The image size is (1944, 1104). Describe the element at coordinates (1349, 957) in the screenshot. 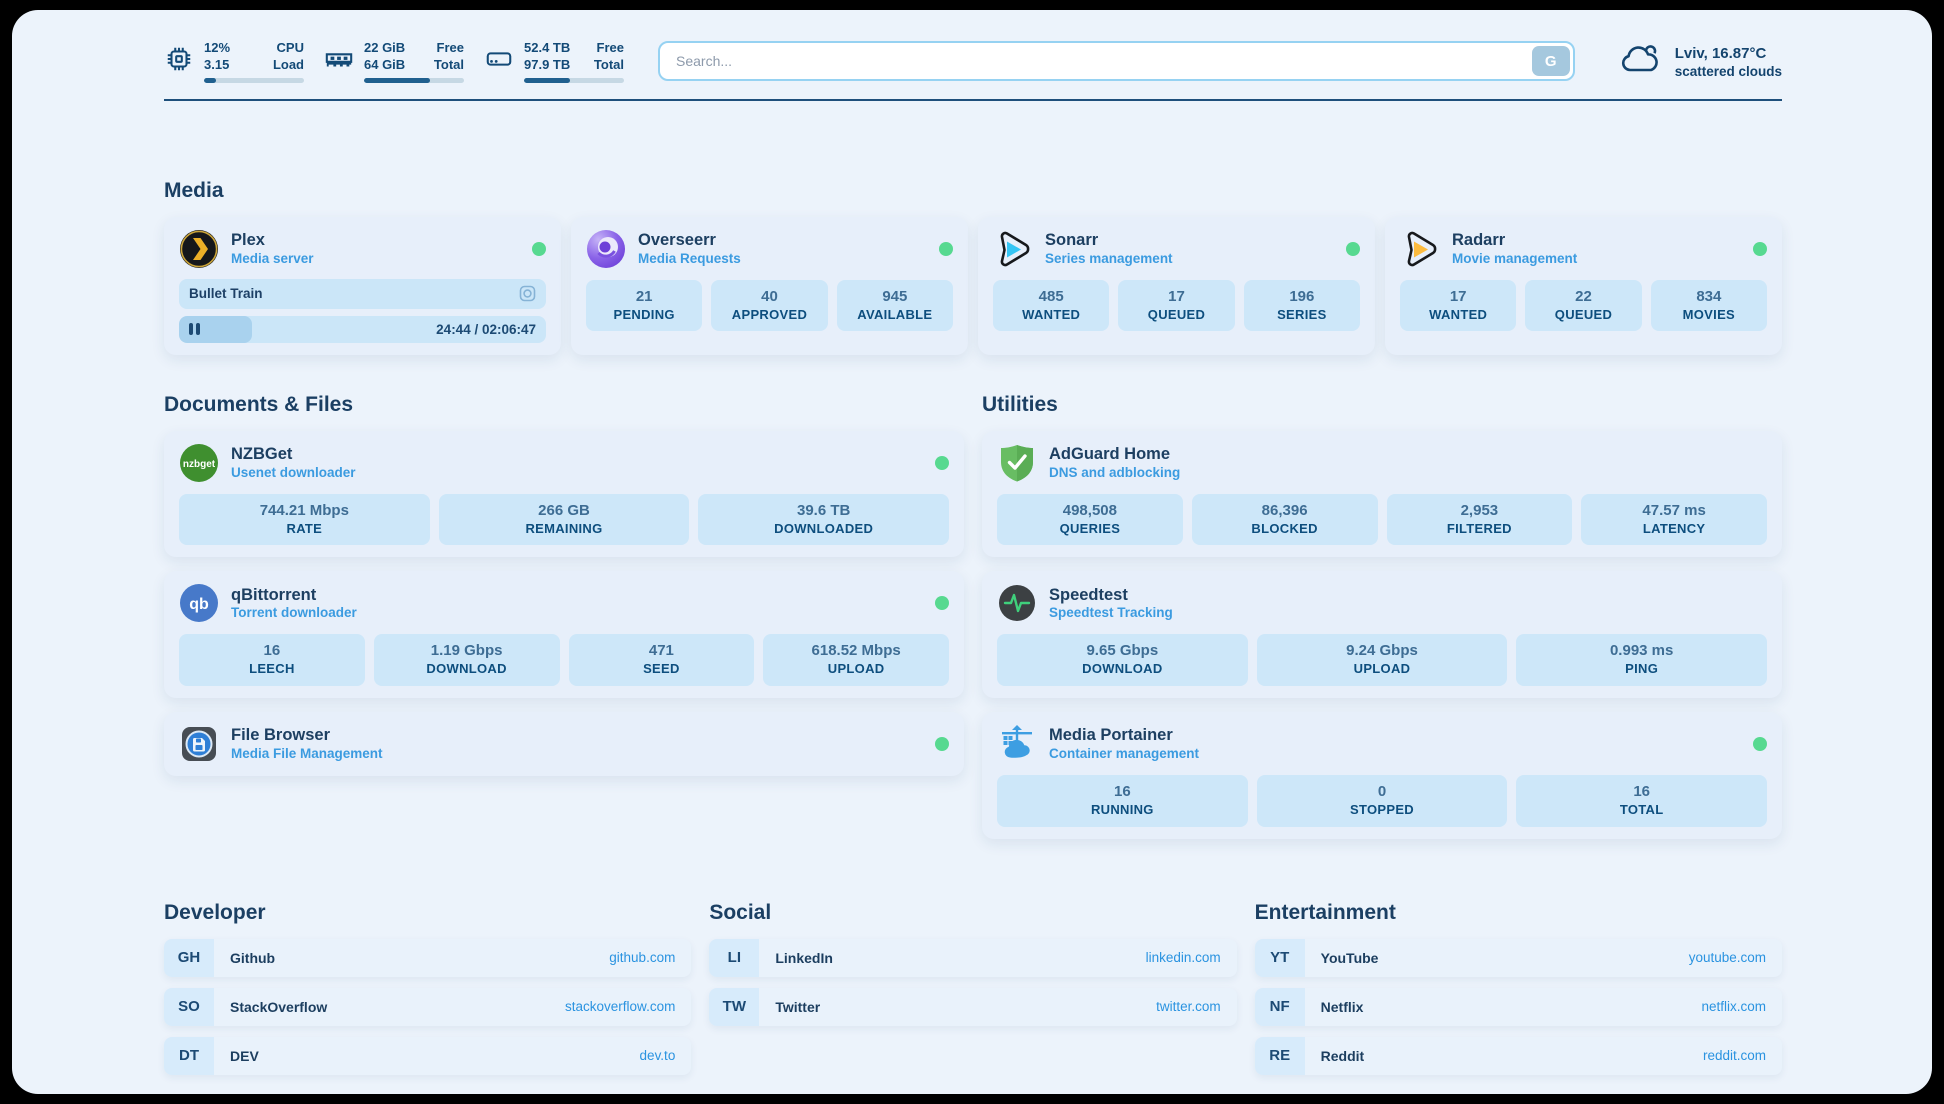

I see `bookmark-name: YouTube` at that location.